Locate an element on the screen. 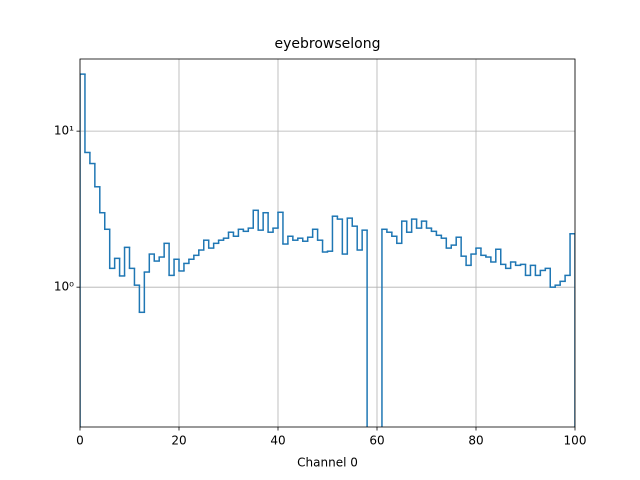 This screenshot has width=640, height=480. x-tick-label: 80 is located at coordinates (475, 441).